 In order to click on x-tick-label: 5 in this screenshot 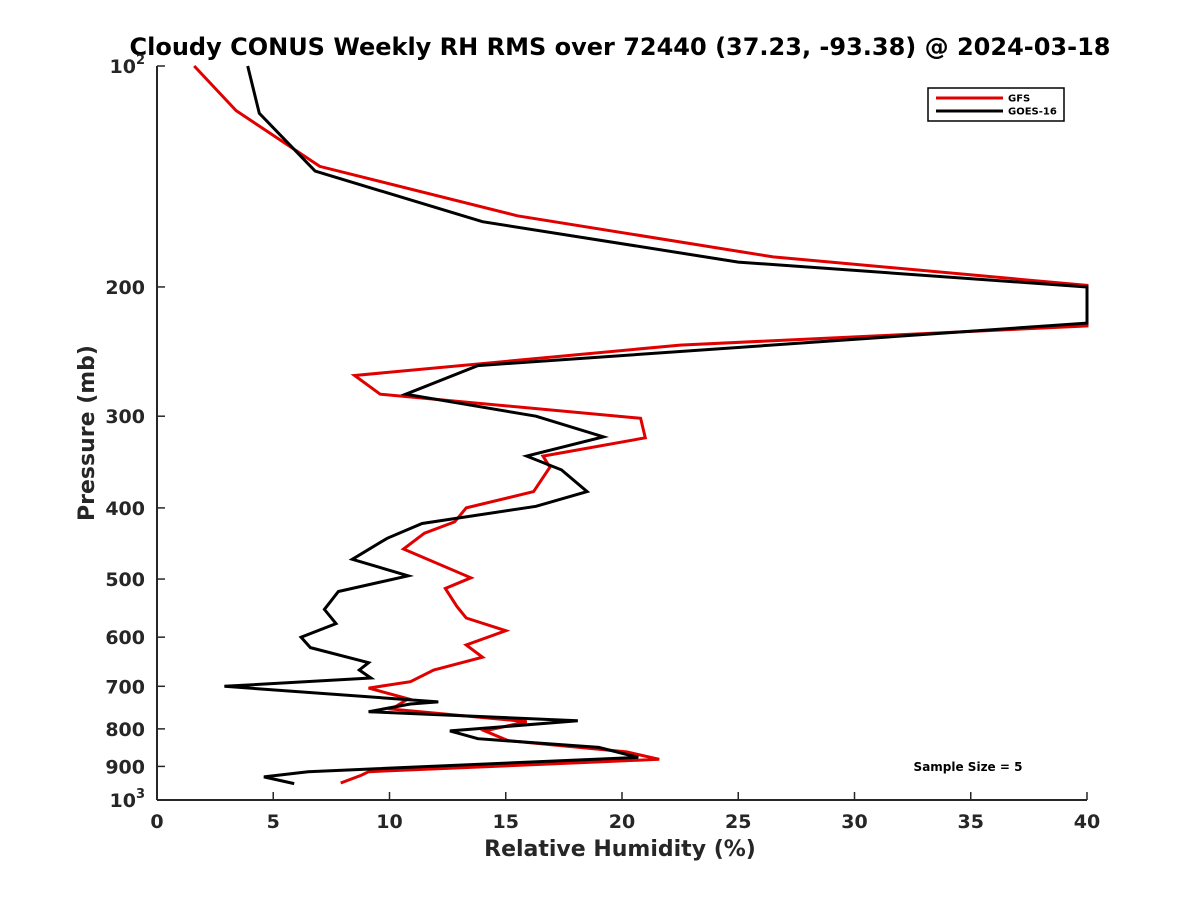, I will do `click(273, 822)`.